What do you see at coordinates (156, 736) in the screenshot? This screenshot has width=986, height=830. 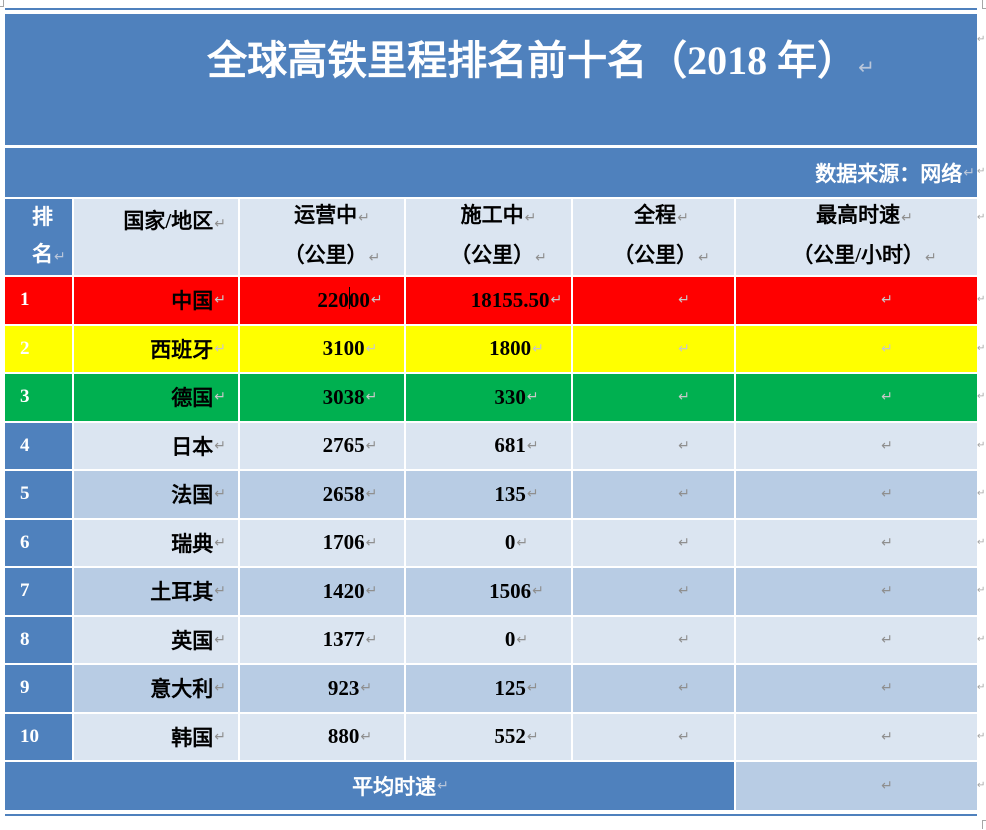 I see `country-cell: 韩国 ↵` at bounding box center [156, 736].